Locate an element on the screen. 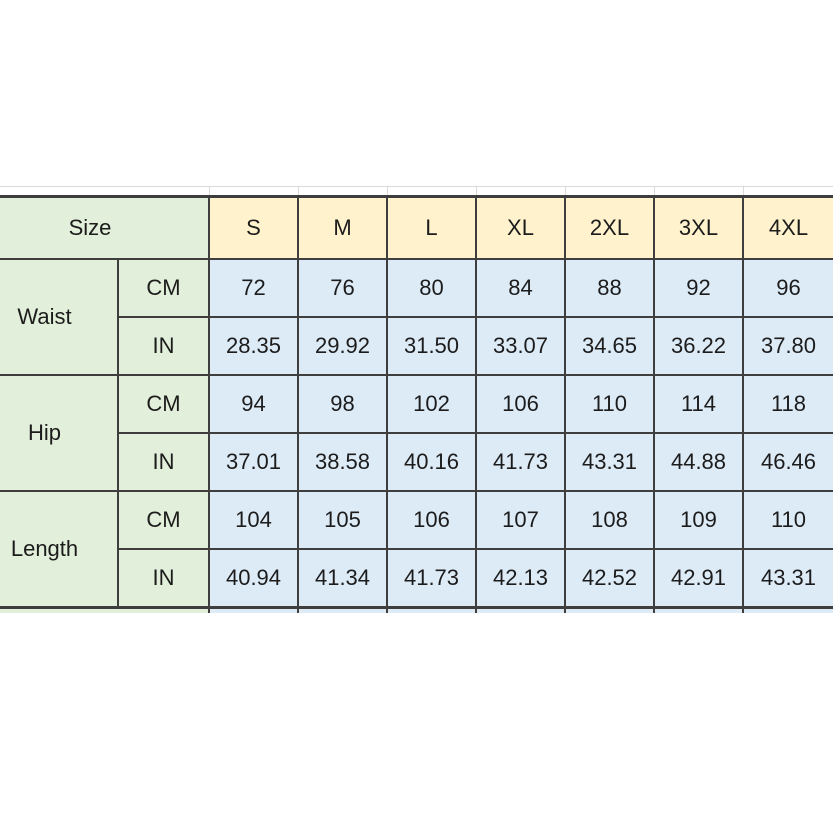  measurement-label-hip: Hip is located at coordinates (59, 433).